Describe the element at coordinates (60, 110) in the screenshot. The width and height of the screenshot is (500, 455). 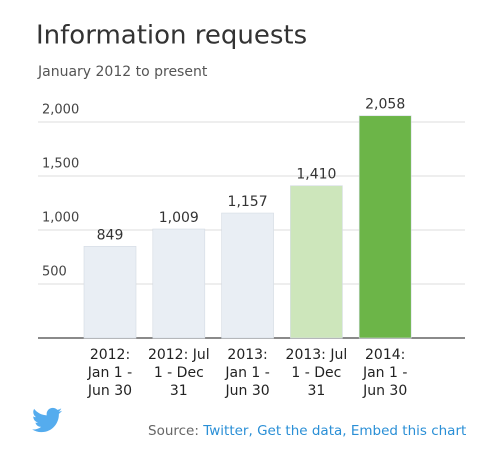
I see `y-tick-label: 2,000` at that location.